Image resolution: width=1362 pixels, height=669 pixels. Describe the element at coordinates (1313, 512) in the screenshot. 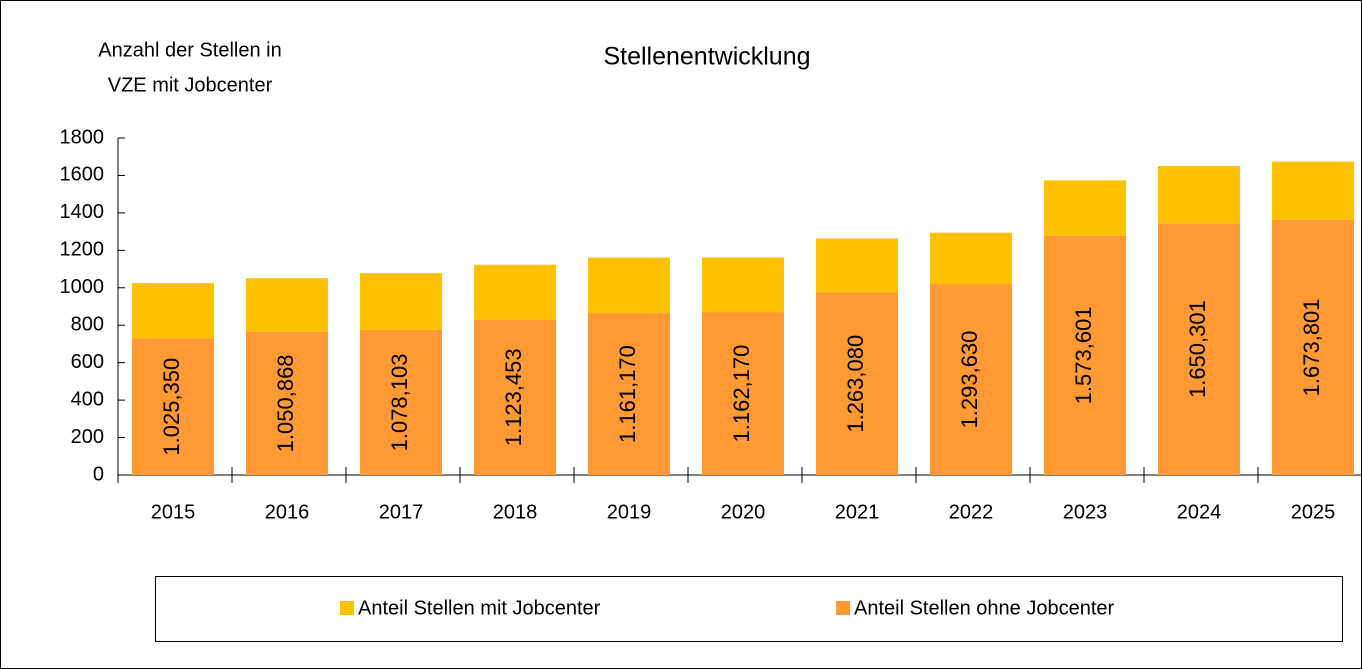

I see `x-tick-label: 2025` at that location.